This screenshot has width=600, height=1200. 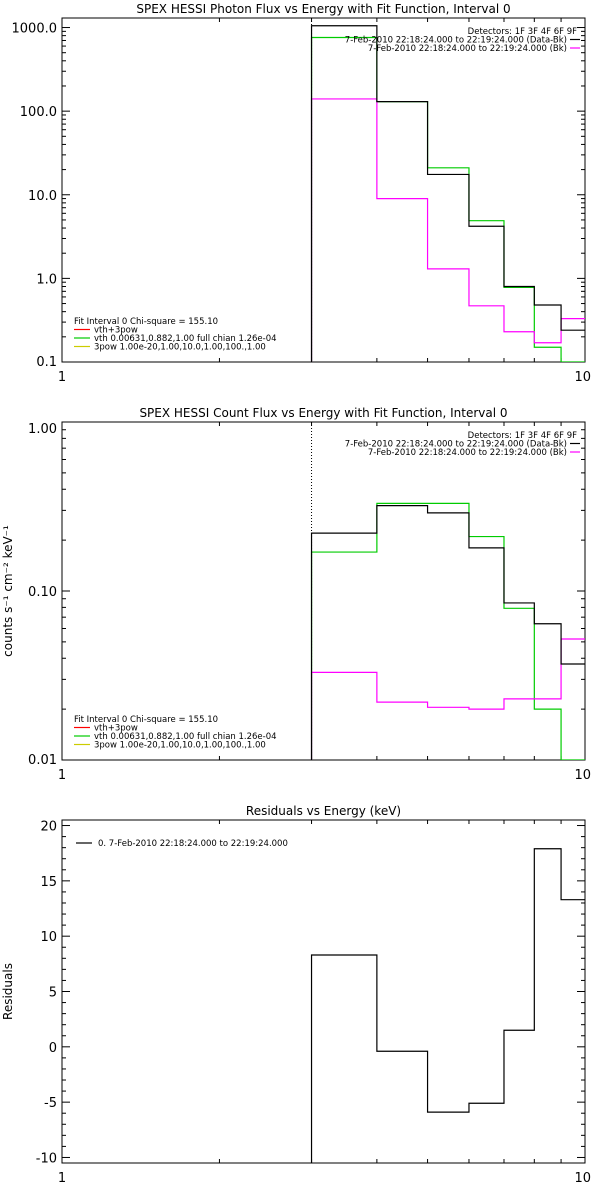 What do you see at coordinates (35, 29) in the screenshot?
I see `y-tick-label: 1000.0` at bounding box center [35, 29].